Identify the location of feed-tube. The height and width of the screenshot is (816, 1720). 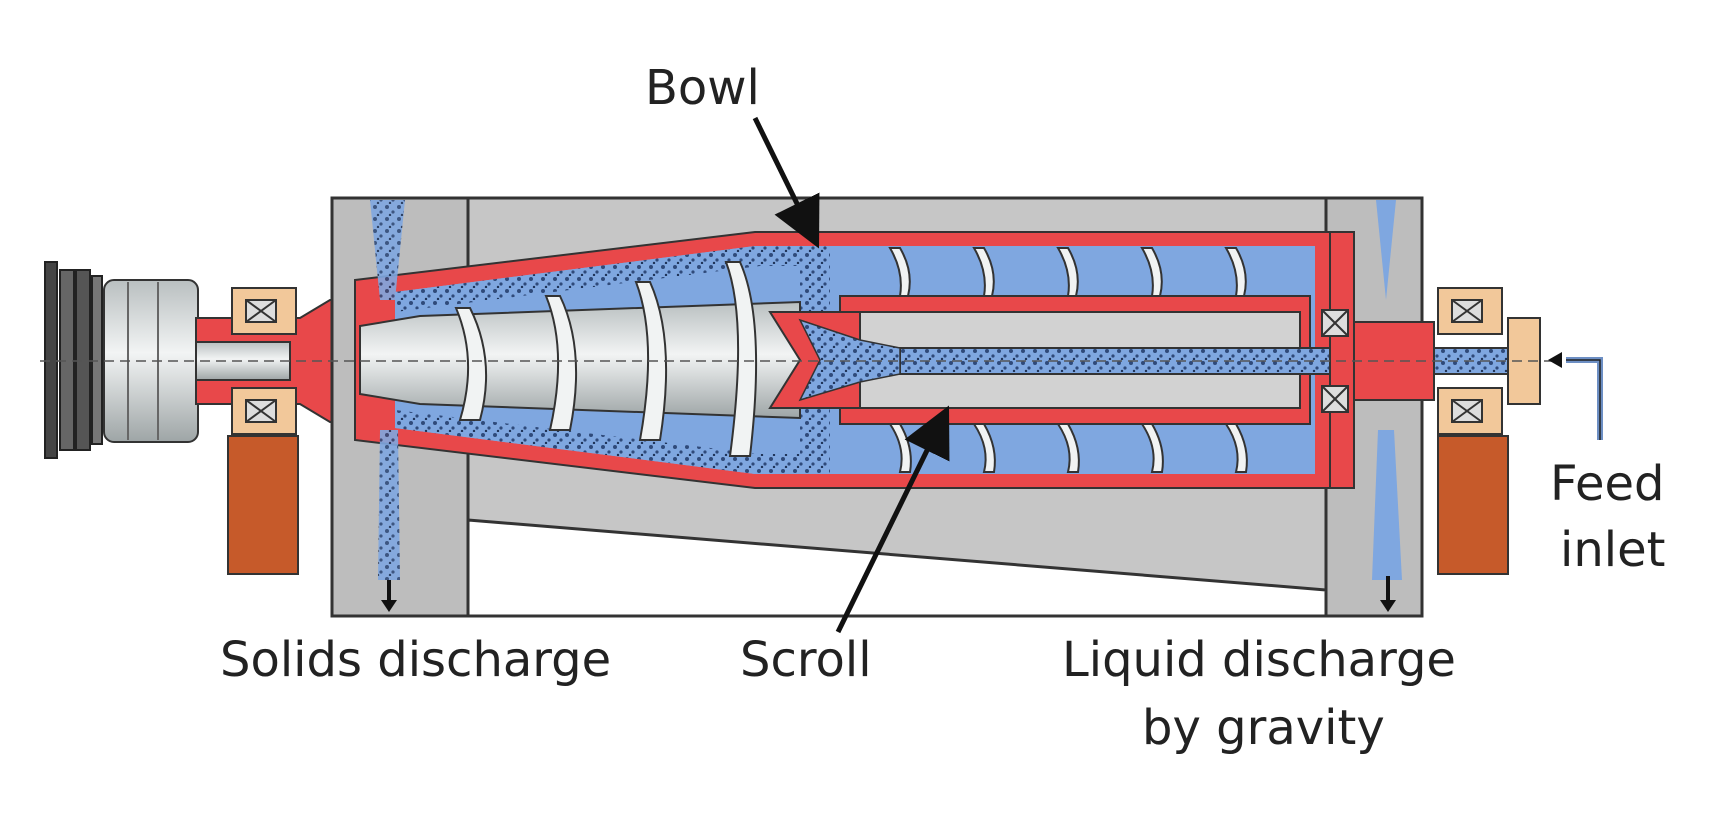
(1220, 361).